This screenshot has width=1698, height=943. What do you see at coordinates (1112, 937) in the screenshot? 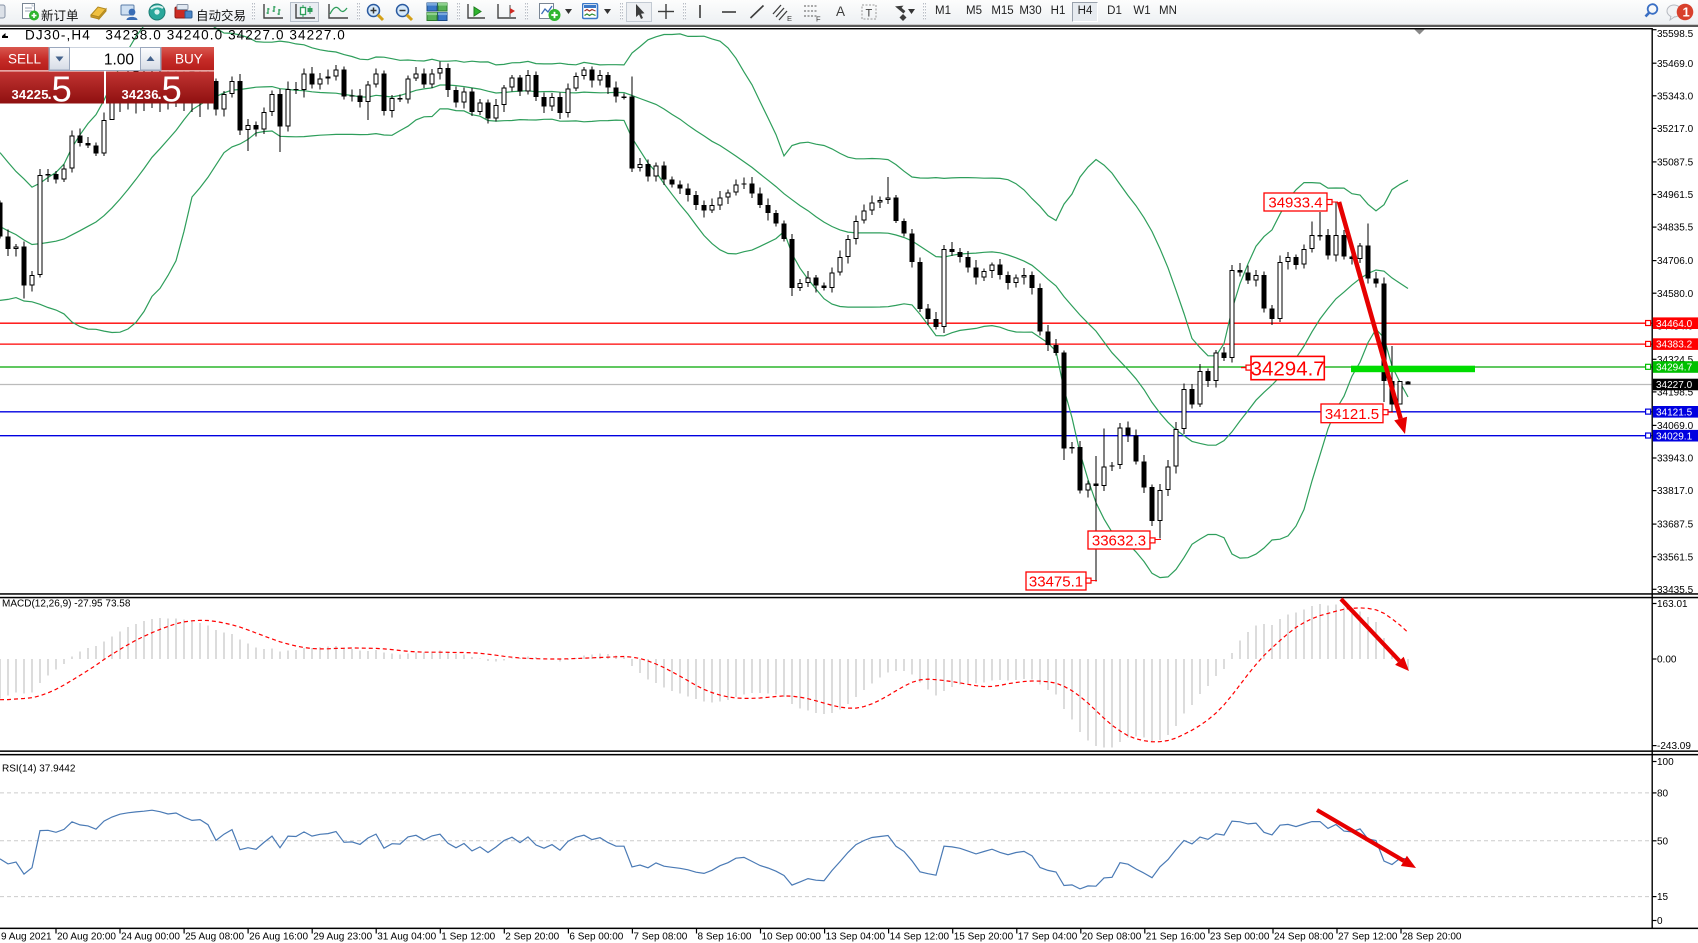
I see `svg-text: 20 Sep 08:00` at bounding box center [1112, 937].